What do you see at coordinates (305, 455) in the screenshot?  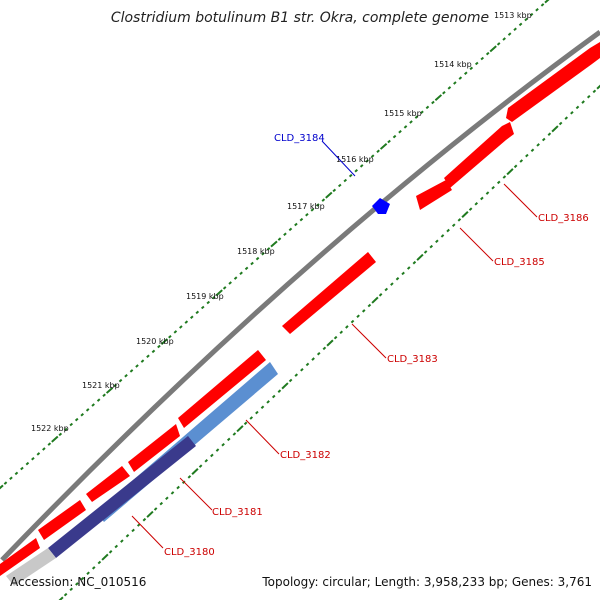 I see `label-cld-3182: CLD_3182` at bounding box center [305, 455].